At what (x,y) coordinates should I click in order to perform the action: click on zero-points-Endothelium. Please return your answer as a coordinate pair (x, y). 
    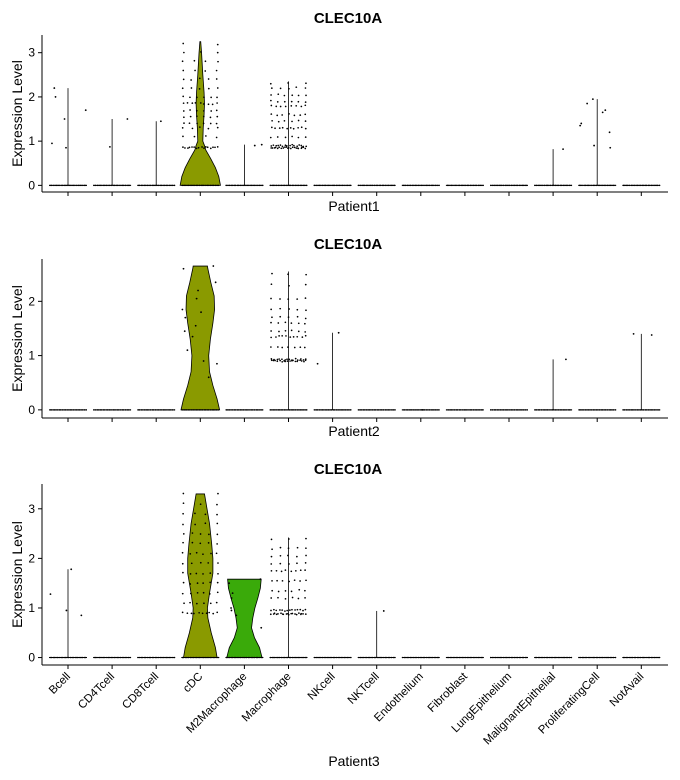
    Looking at the image, I should click on (420, 410).